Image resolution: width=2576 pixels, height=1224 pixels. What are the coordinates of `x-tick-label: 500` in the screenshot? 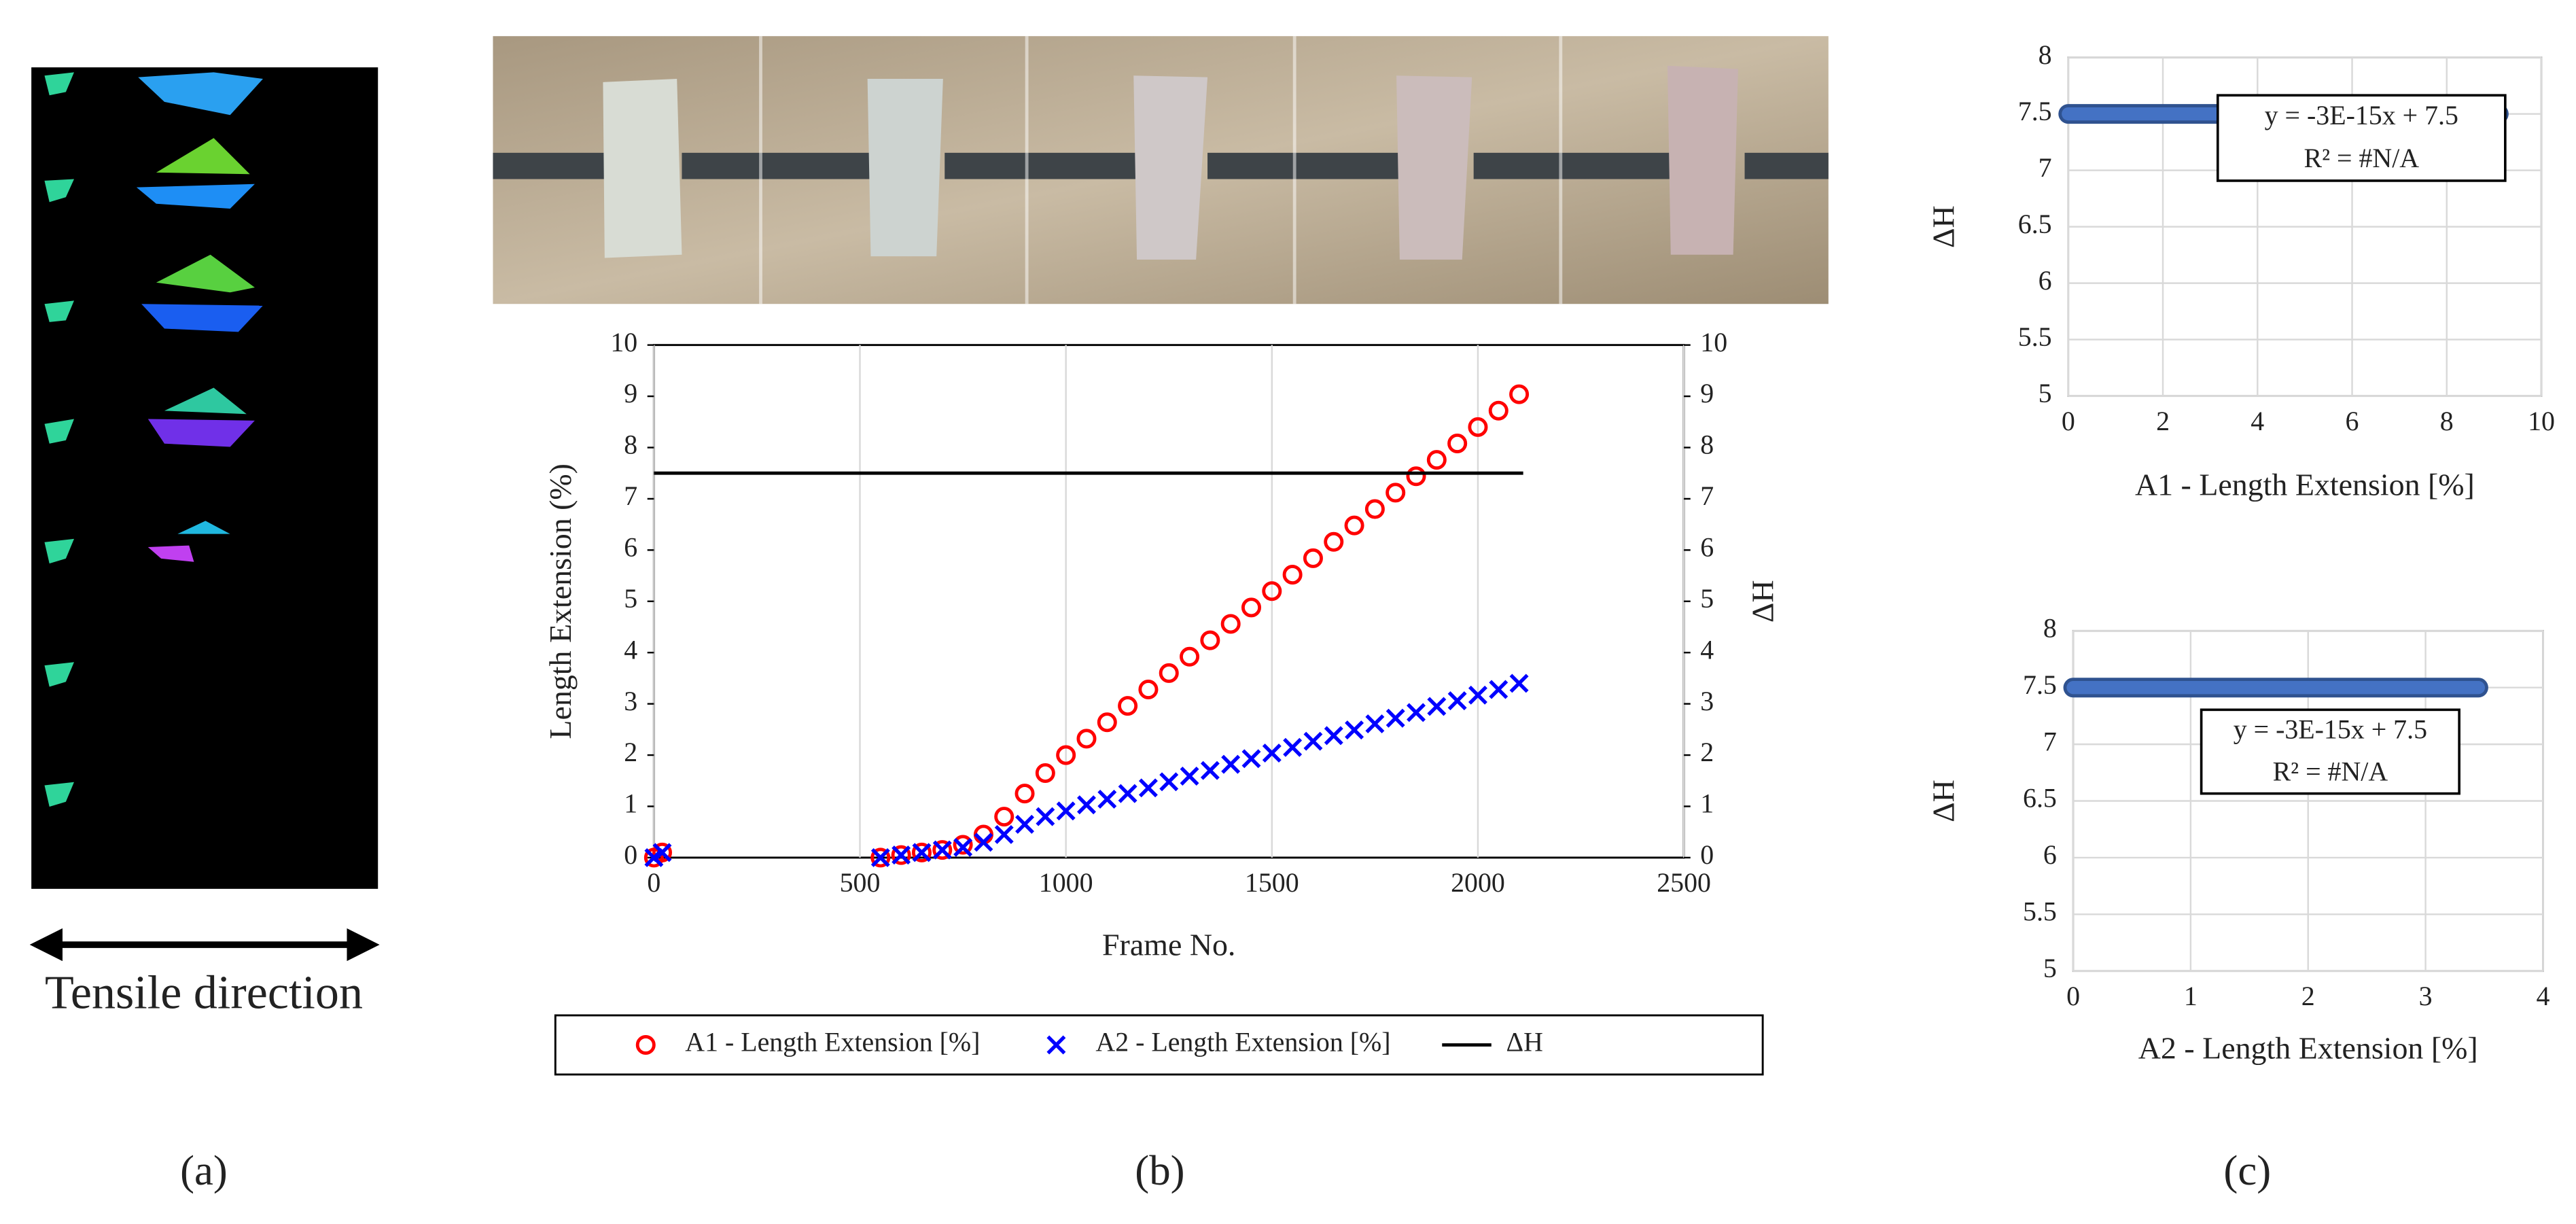 It's located at (860, 883).